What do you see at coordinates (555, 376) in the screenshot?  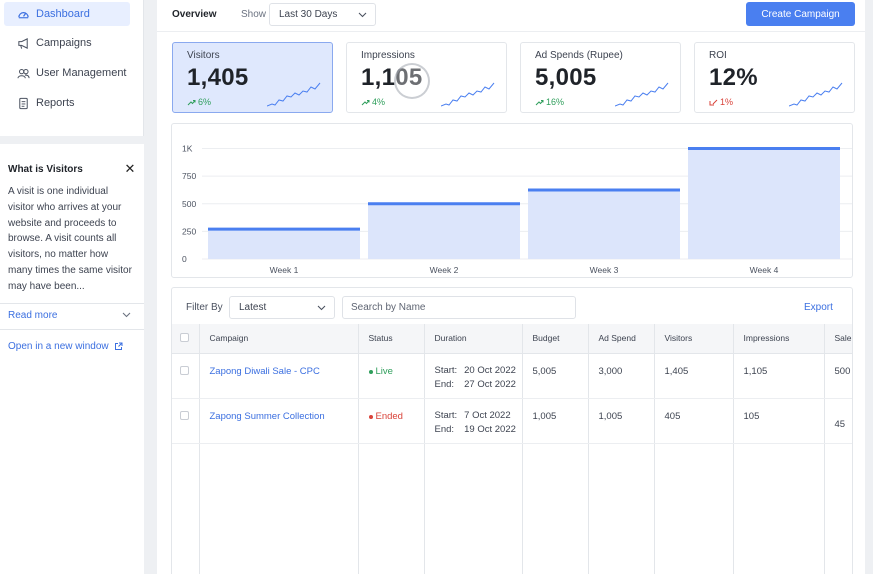 I see `budget-cell: 5,005` at bounding box center [555, 376].